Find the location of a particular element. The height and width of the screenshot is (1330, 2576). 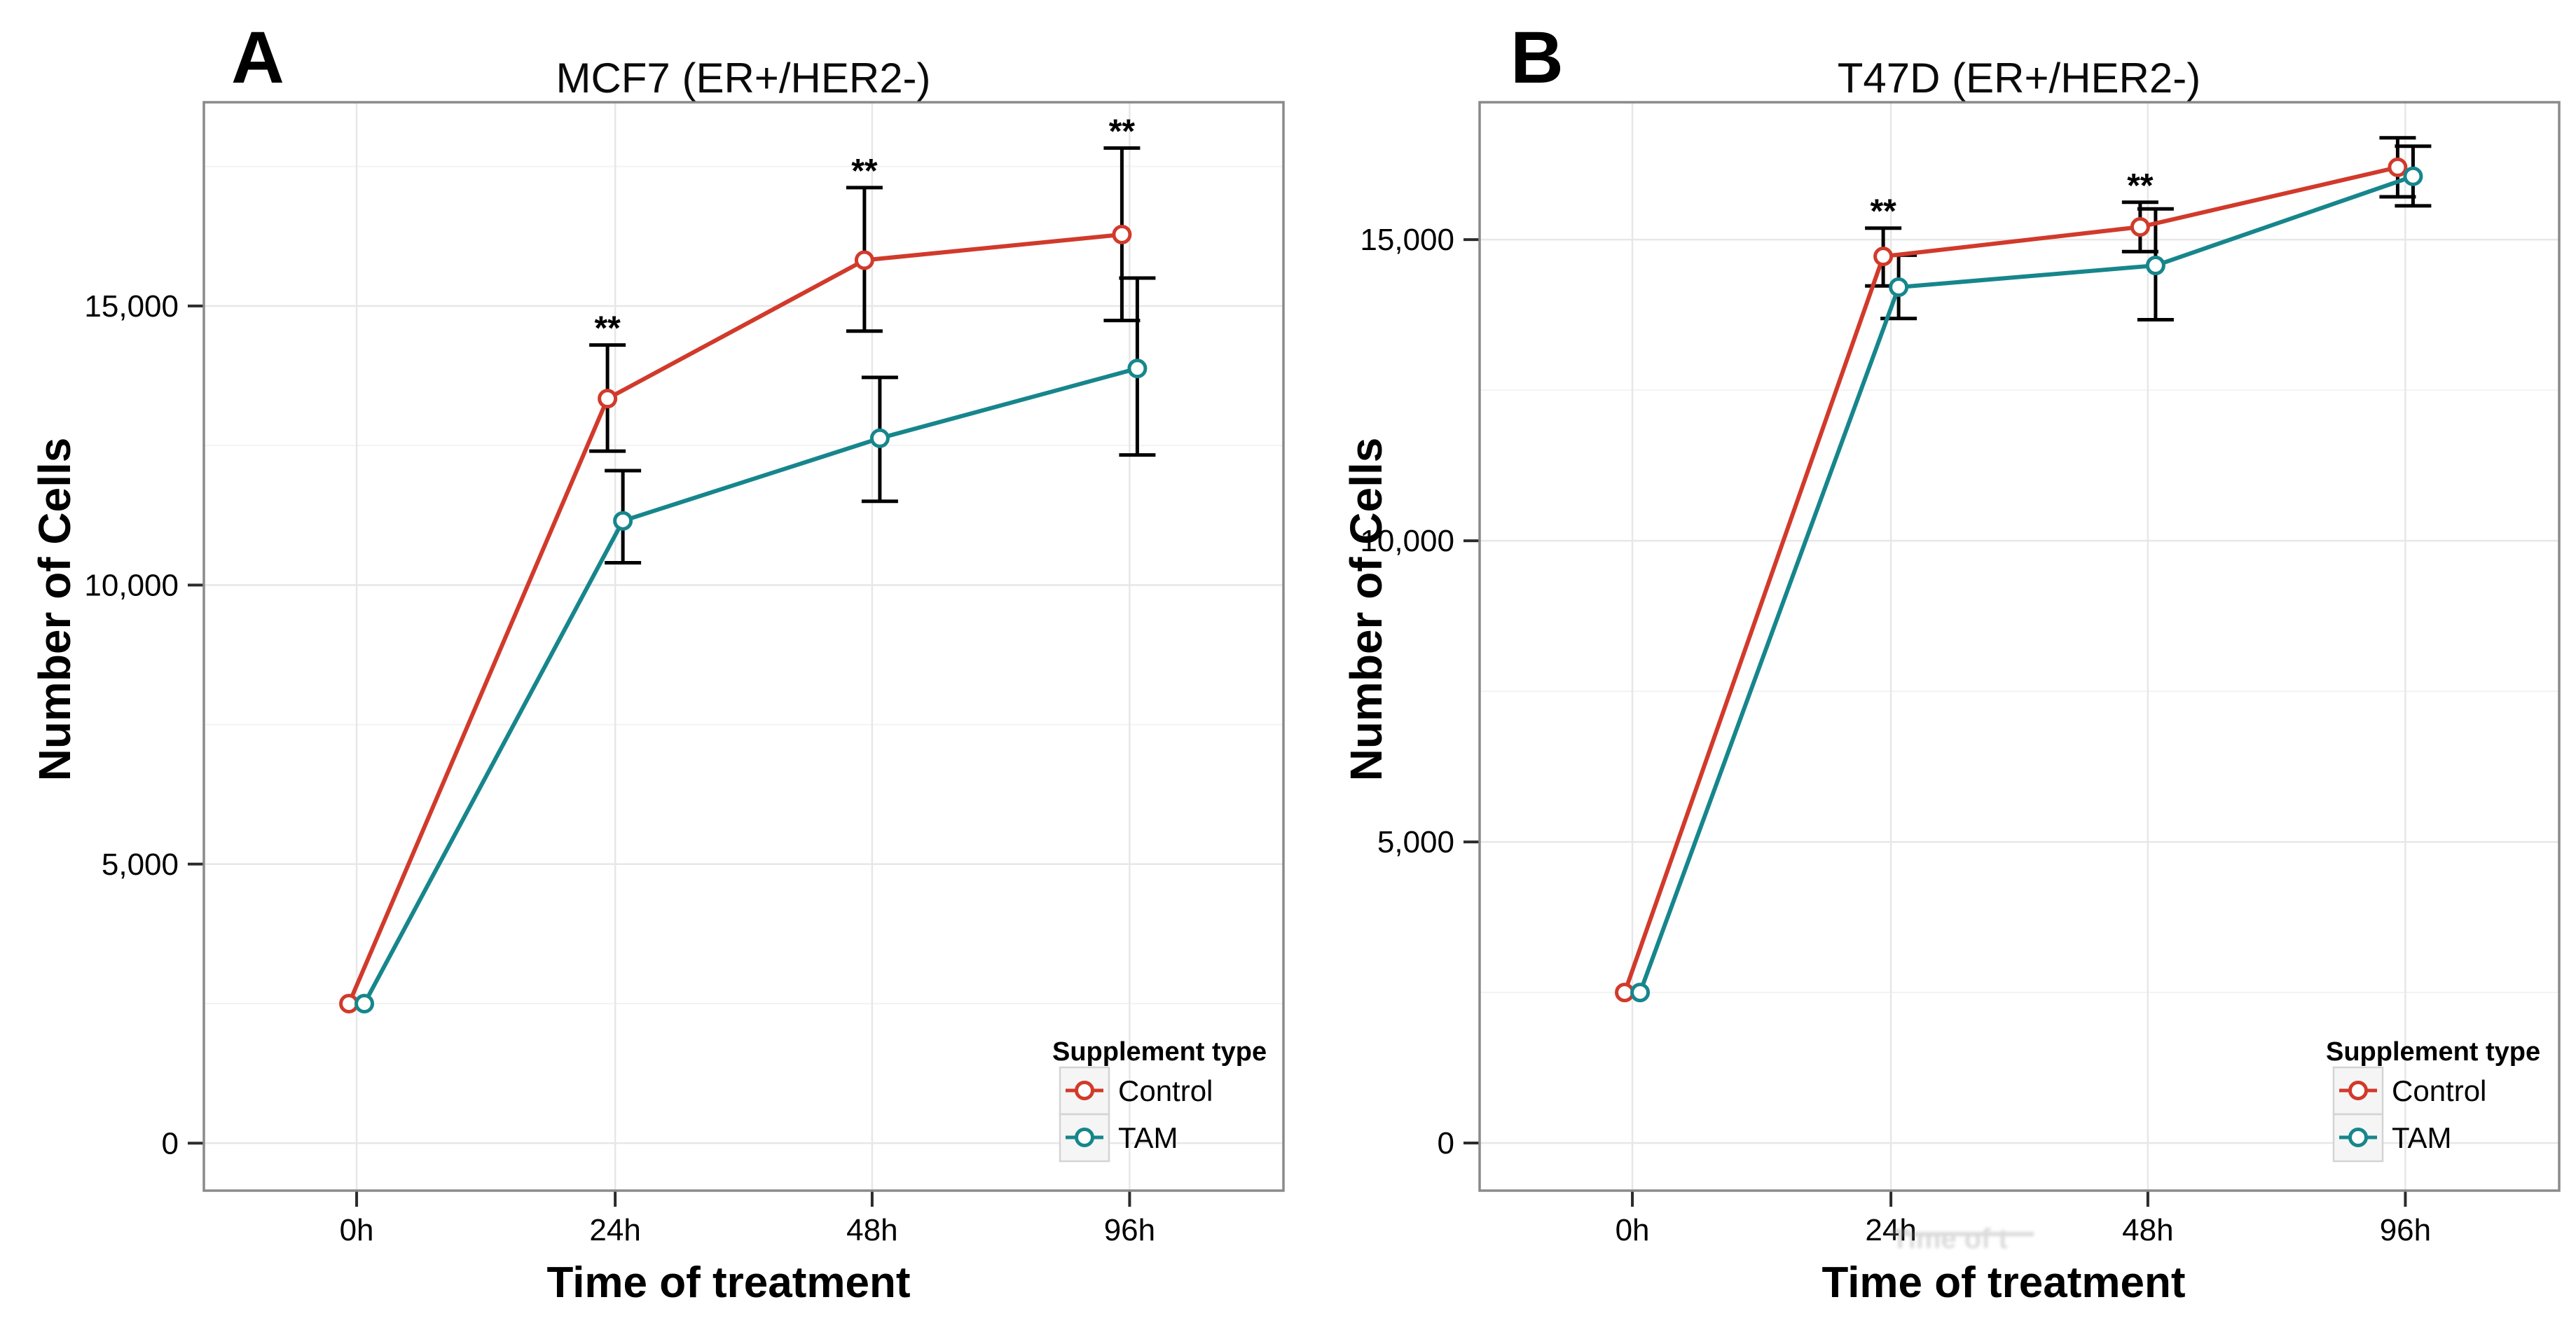

panel-a-legend: Supplement type Control TAM is located at coordinates (1159, 1100).